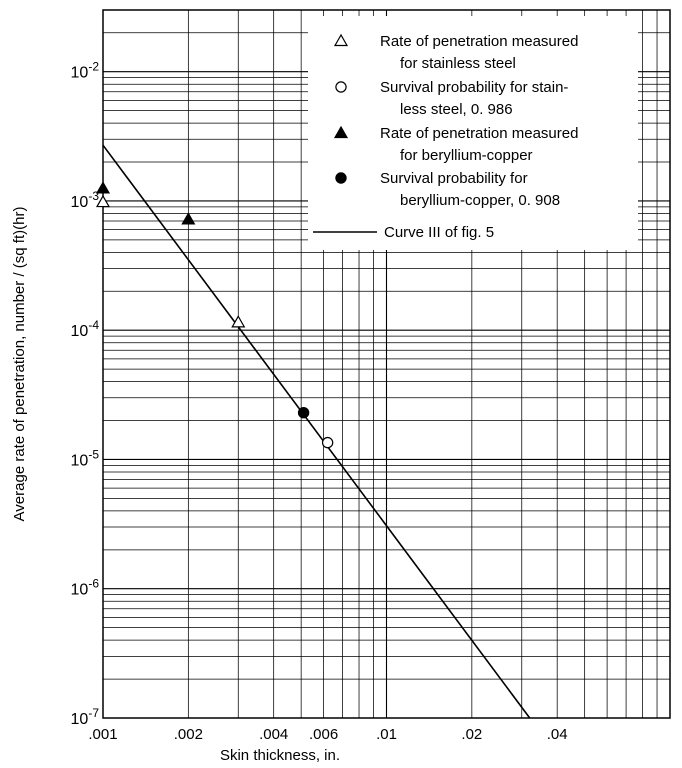 The image size is (682, 768). What do you see at coordinates (323, 734) in the screenshot?
I see `x-tick-label: .006` at bounding box center [323, 734].